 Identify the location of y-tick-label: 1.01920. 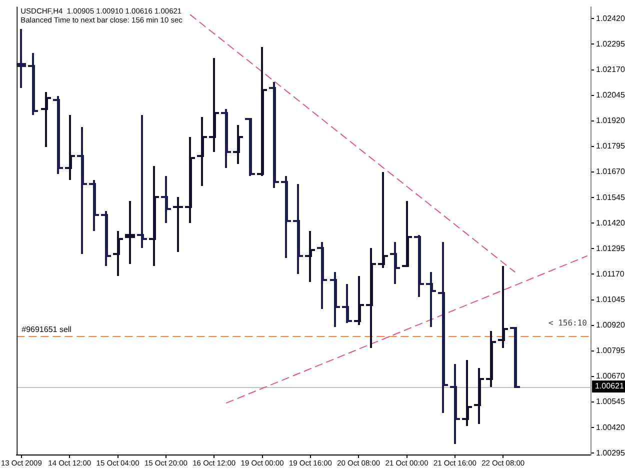
(610, 121).